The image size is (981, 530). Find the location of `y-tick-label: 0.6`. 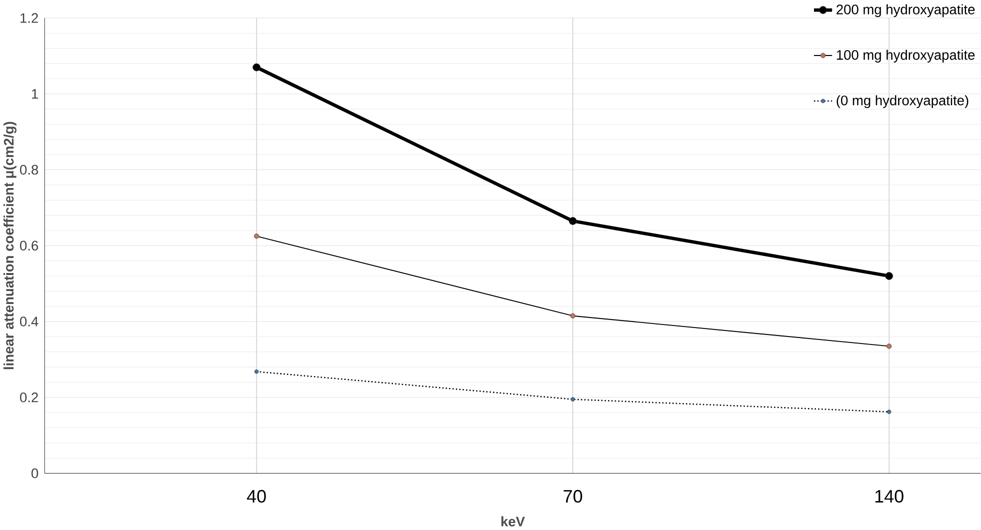

y-tick-label: 0.6 is located at coordinates (29, 245).